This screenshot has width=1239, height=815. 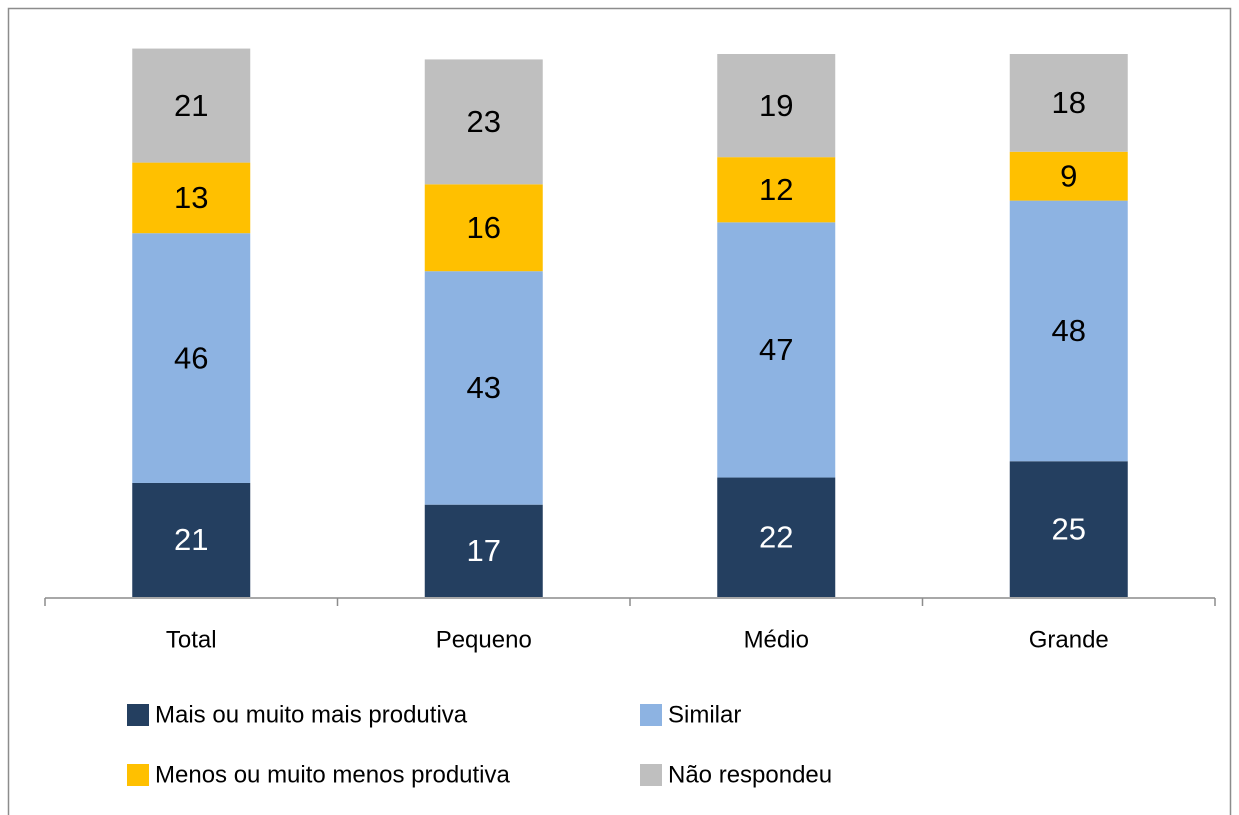 What do you see at coordinates (191, 639) in the screenshot?
I see `x-tick-label: Total` at bounding box center [191, 639].